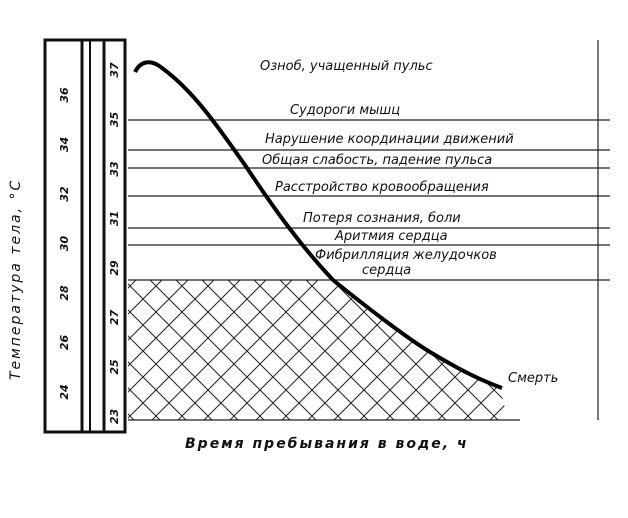  Describe the element at coordinates (64, 95) in the screenshot. I see `thermometer-label: 36` at that location.